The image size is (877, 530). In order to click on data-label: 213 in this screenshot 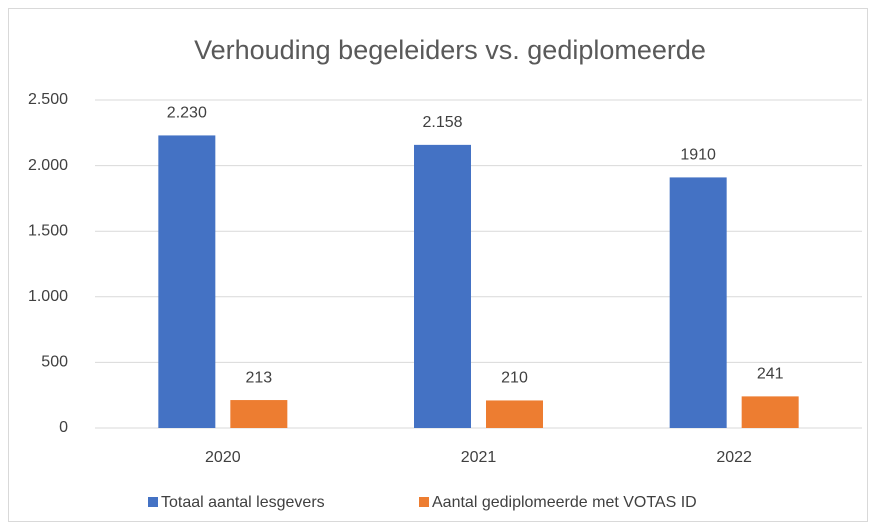, I will do `click(258, 377)`.